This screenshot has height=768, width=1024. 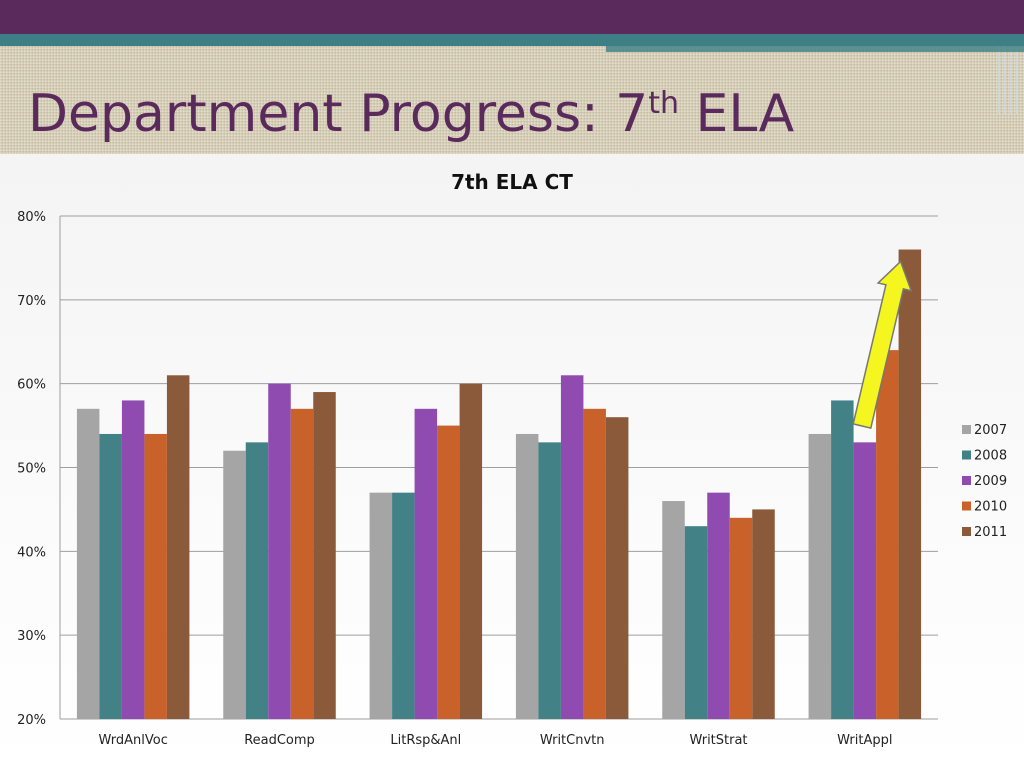 I want to click on bar-2010-WritStrat, so click(x=741, y=618).